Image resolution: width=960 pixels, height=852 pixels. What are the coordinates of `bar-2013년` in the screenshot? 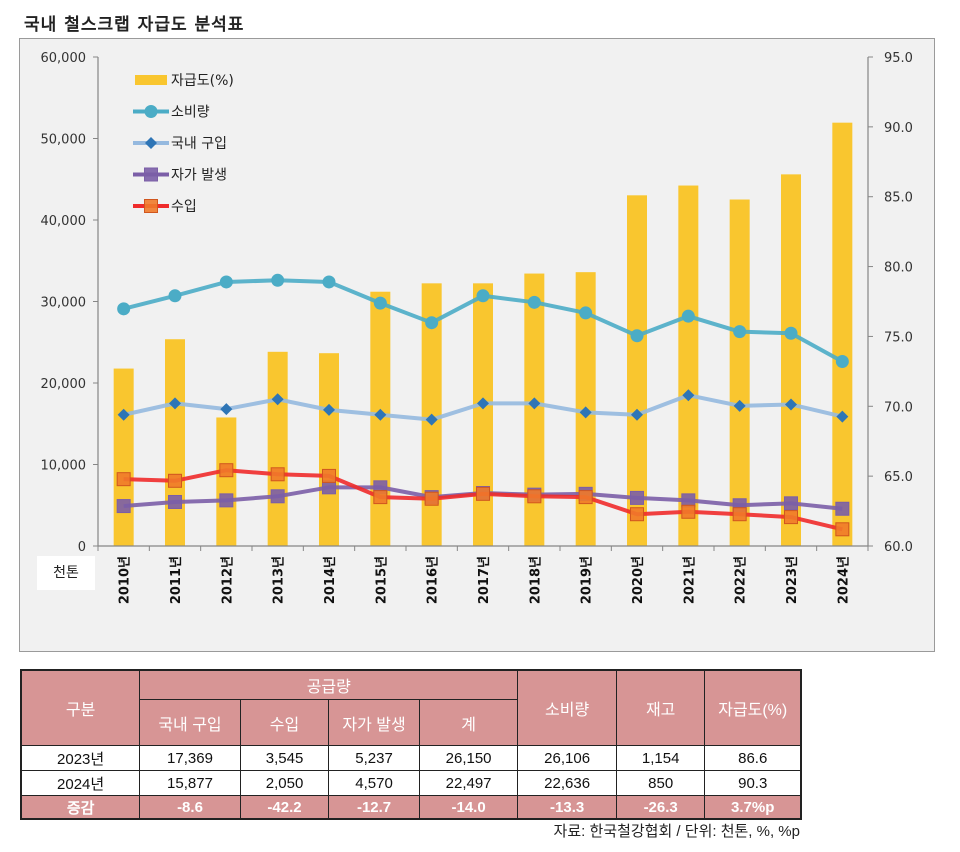 It's located at (277, 448).